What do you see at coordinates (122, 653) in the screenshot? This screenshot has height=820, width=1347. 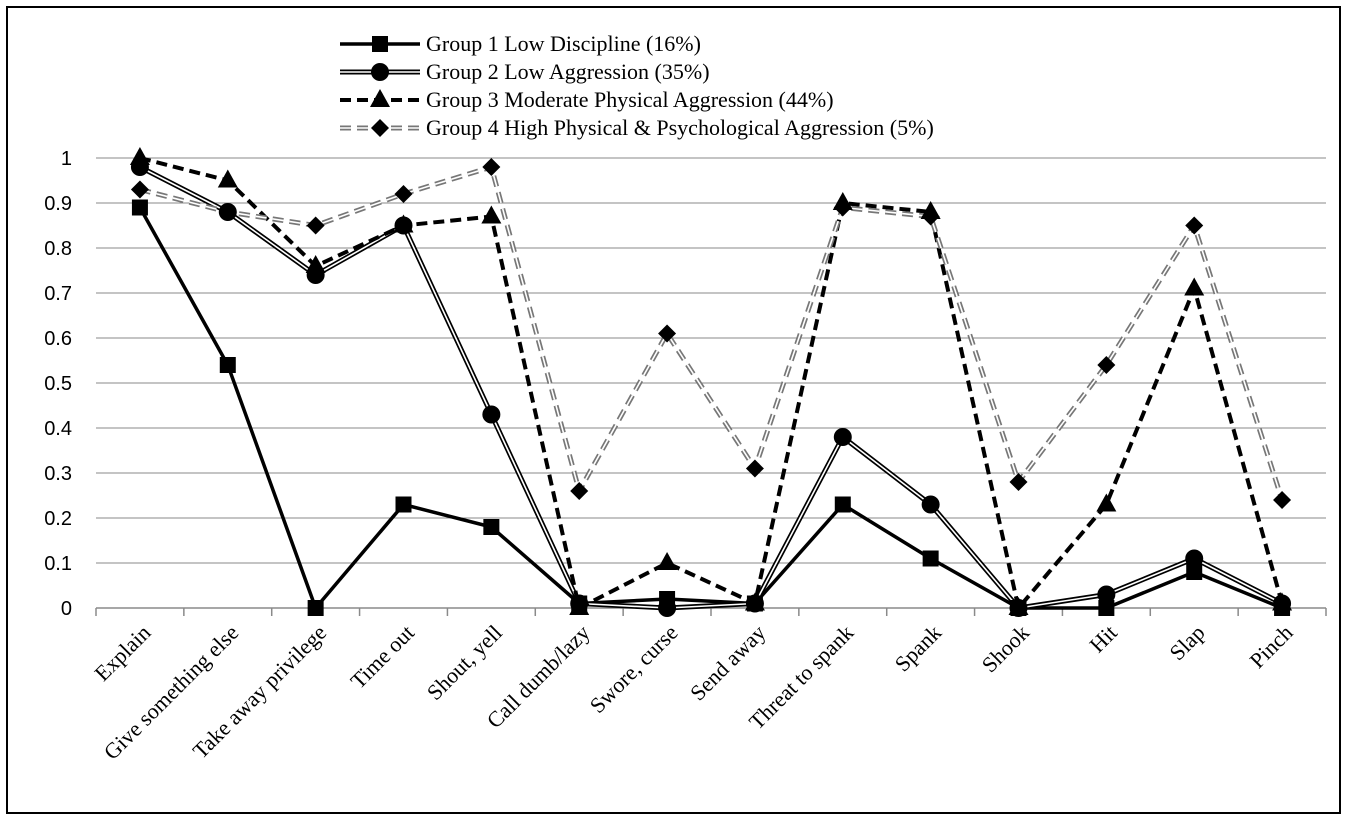 I see `x-tick-label: Explain` at bounding box center [122, 653].